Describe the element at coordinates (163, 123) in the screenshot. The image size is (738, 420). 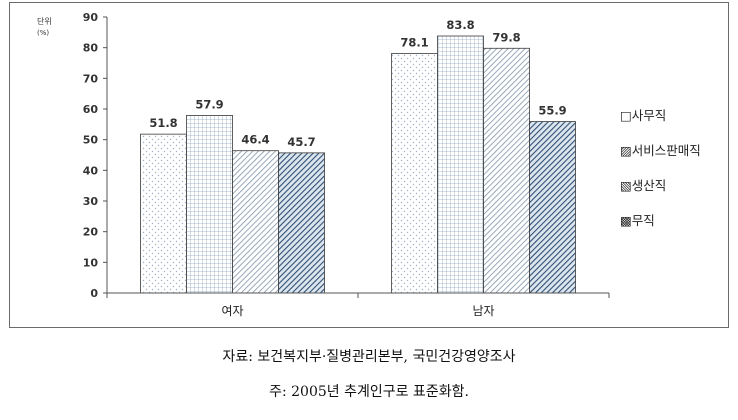
I see `bar-value-label: 51.8` at that location.